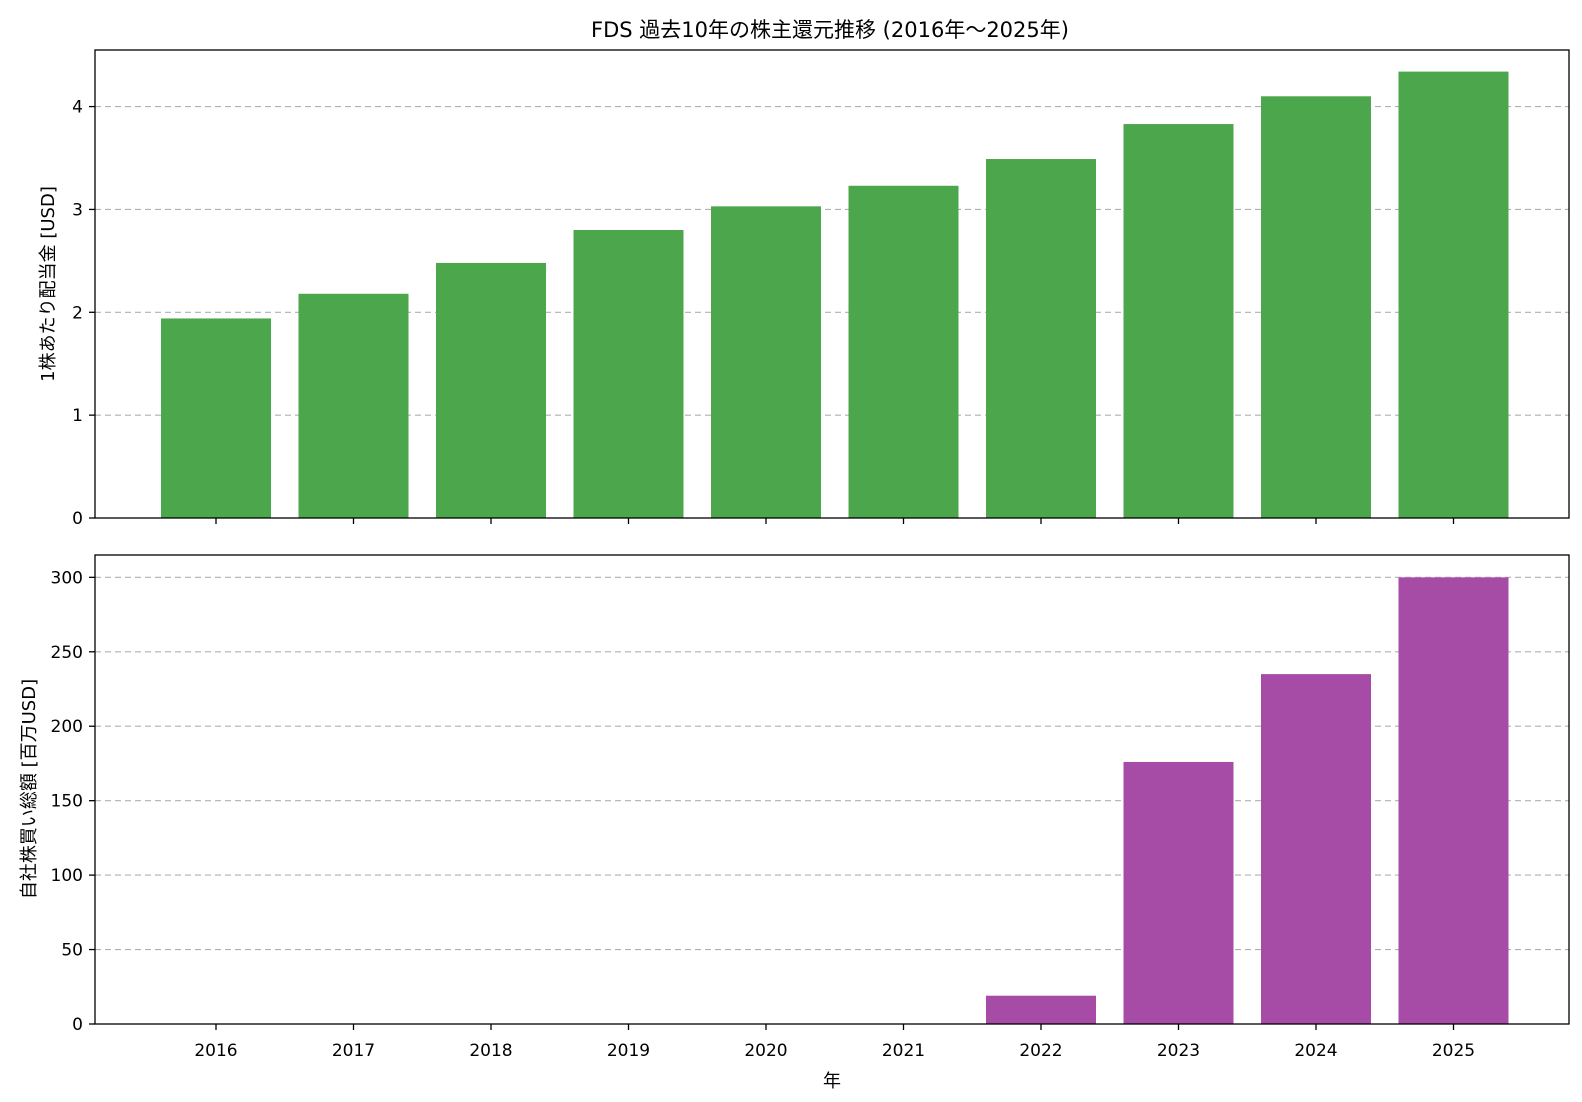 The height and width of the screenshot is (1102, 1582). I want to click on dividend-bar-2020, so click(766, 362).